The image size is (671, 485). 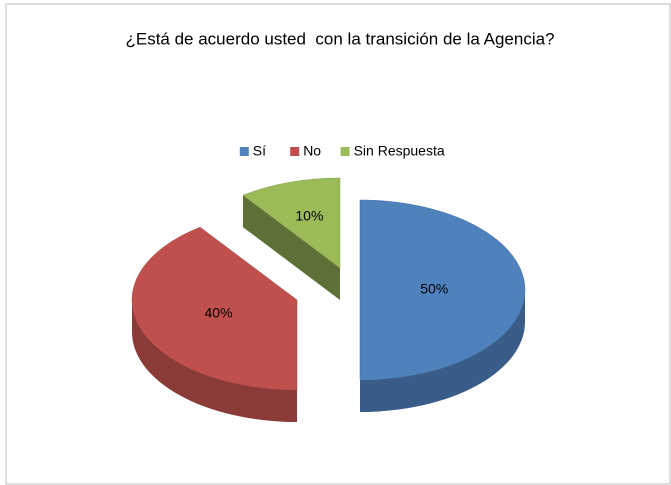 I want to click on value-label: 10%, so click(x=309, y=215).